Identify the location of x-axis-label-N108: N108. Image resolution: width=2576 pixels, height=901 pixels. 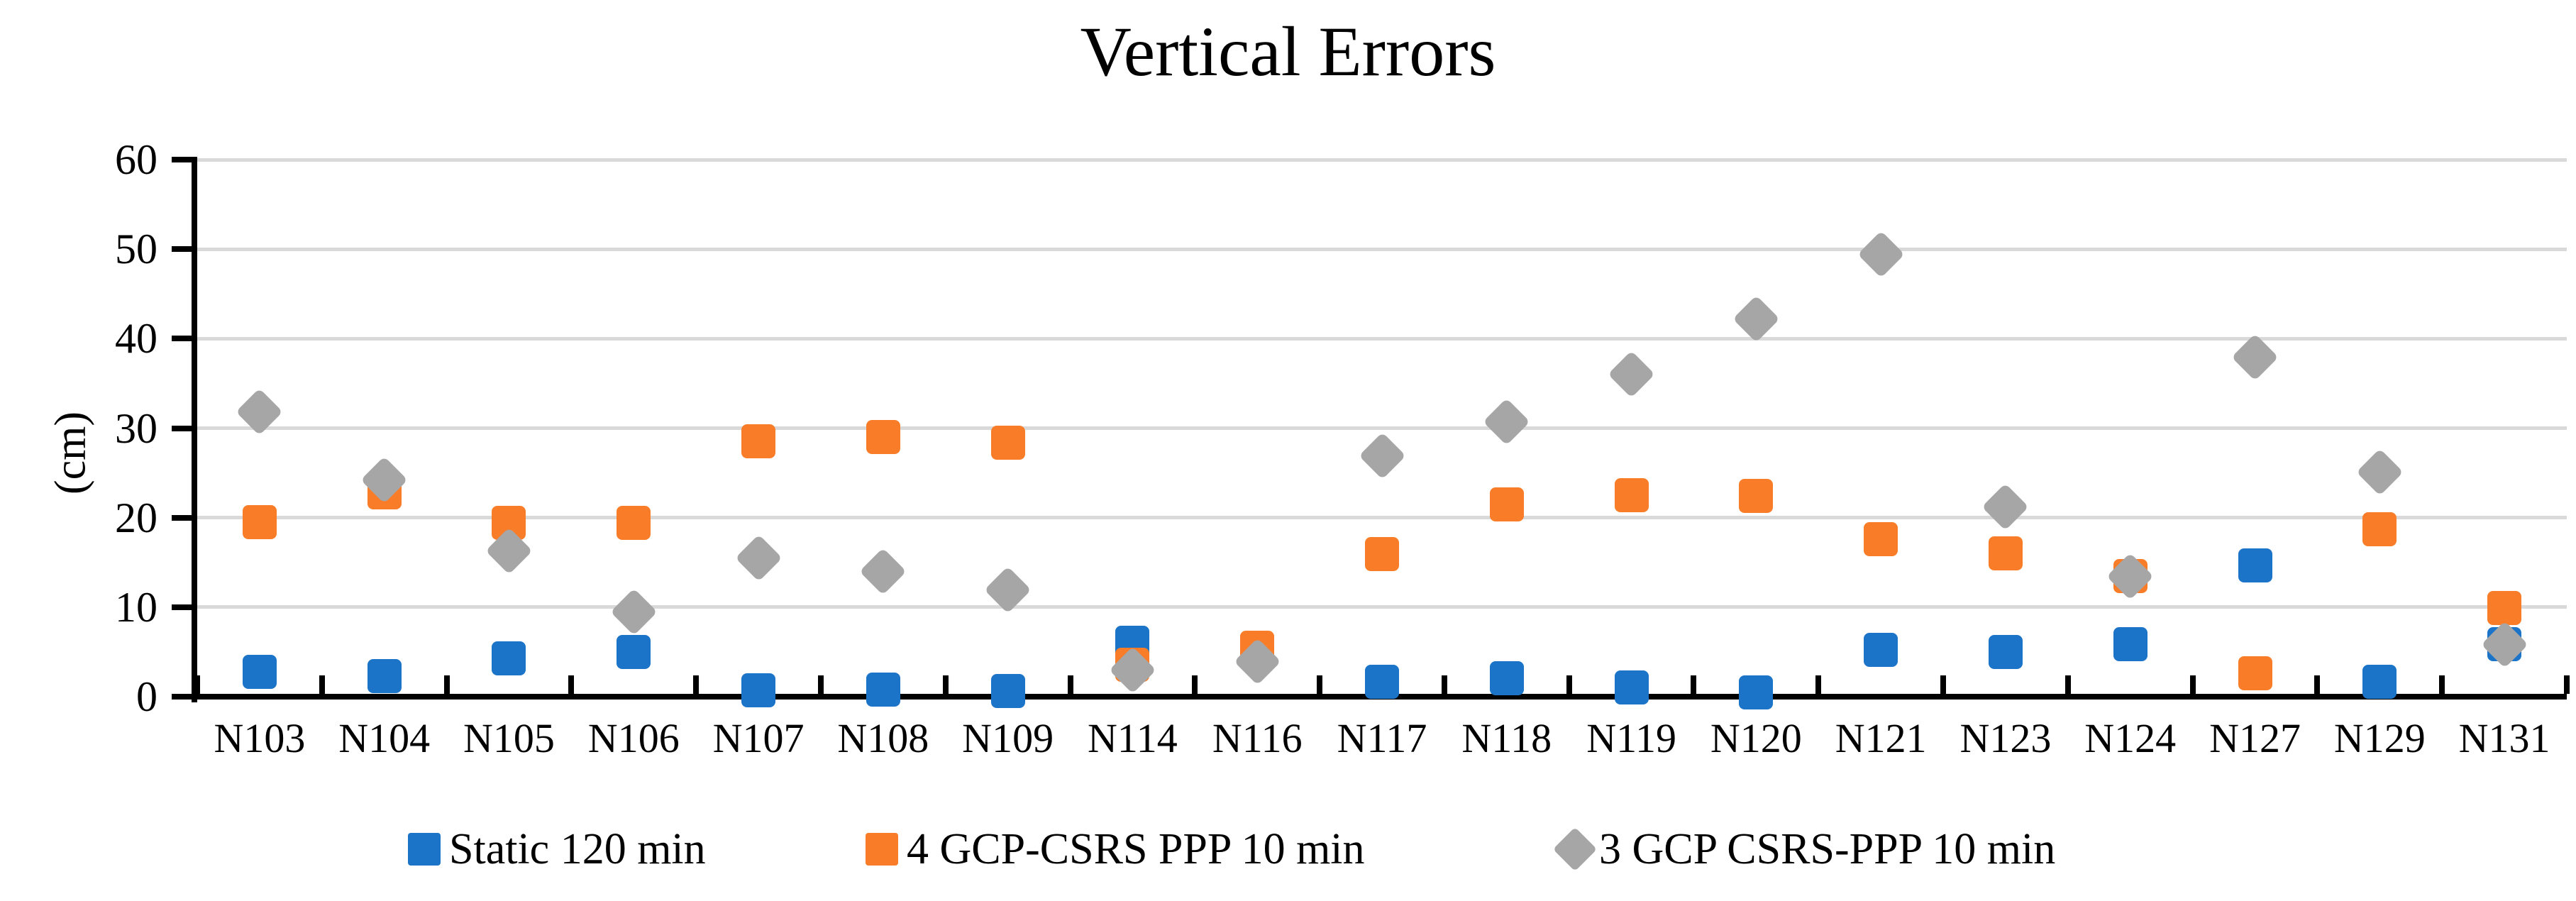
(883, 738).